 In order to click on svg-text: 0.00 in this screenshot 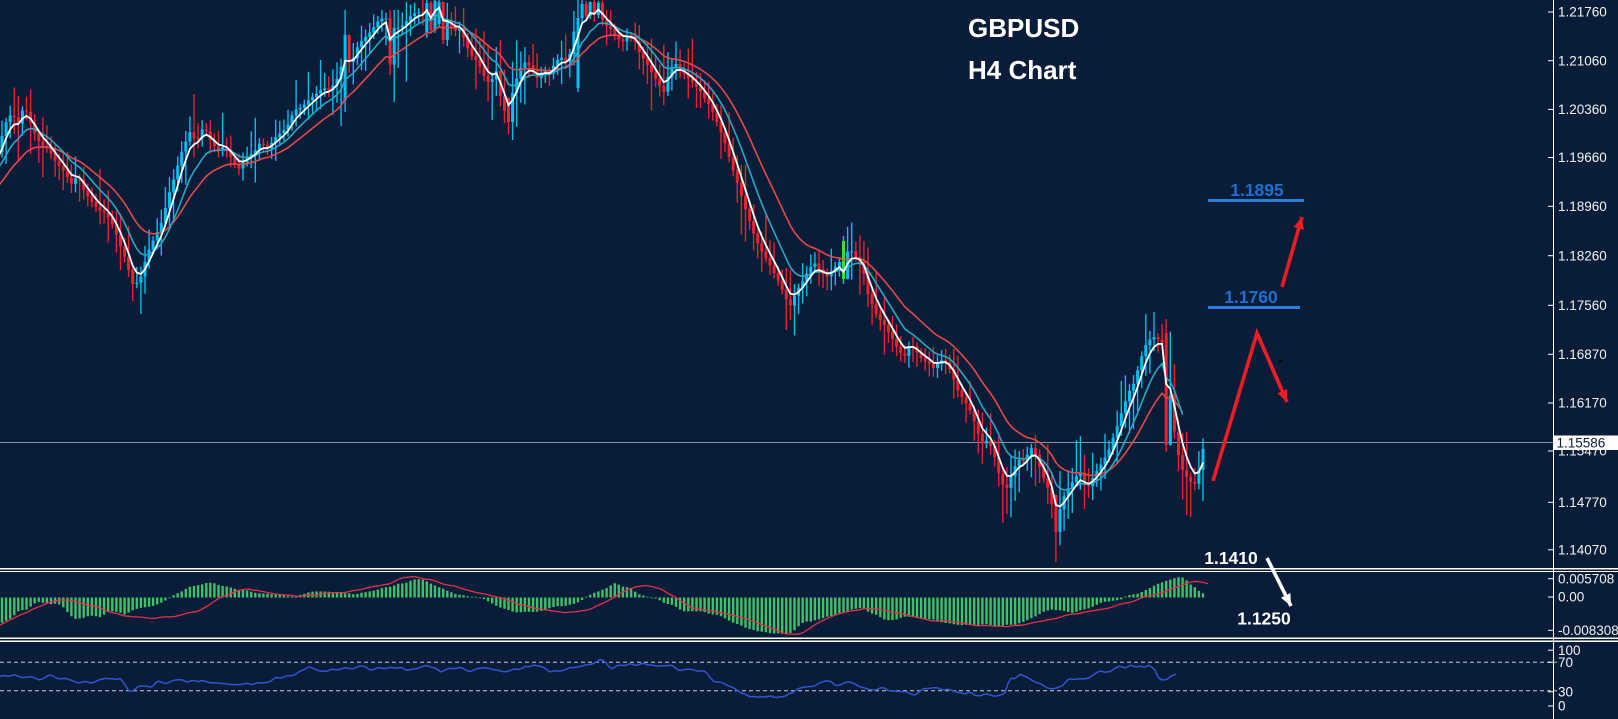, I will do `click(1571, 597)`.